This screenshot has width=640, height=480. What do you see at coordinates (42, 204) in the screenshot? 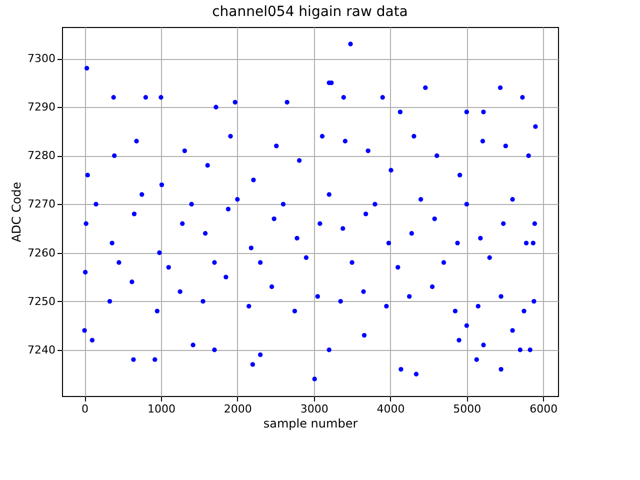
I see `y-tick-label: 7270` at bounding box center [42, 204].